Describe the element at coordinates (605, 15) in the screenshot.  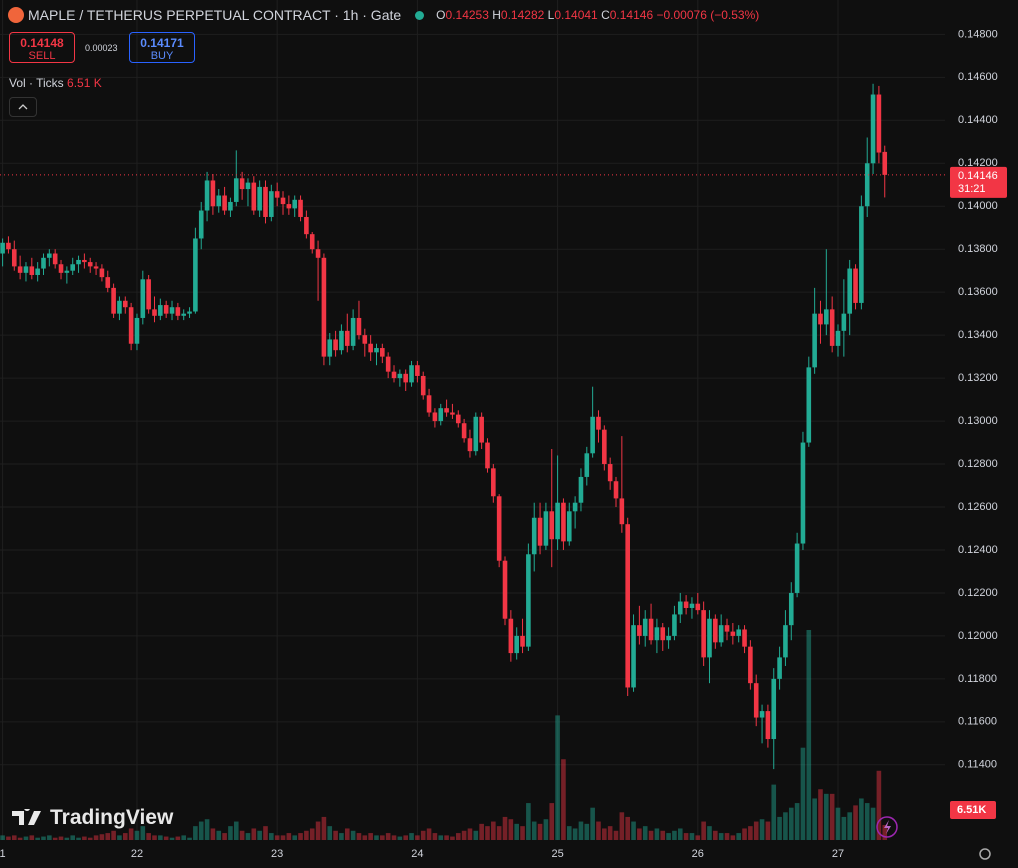
I see `c-label: C` at that location.